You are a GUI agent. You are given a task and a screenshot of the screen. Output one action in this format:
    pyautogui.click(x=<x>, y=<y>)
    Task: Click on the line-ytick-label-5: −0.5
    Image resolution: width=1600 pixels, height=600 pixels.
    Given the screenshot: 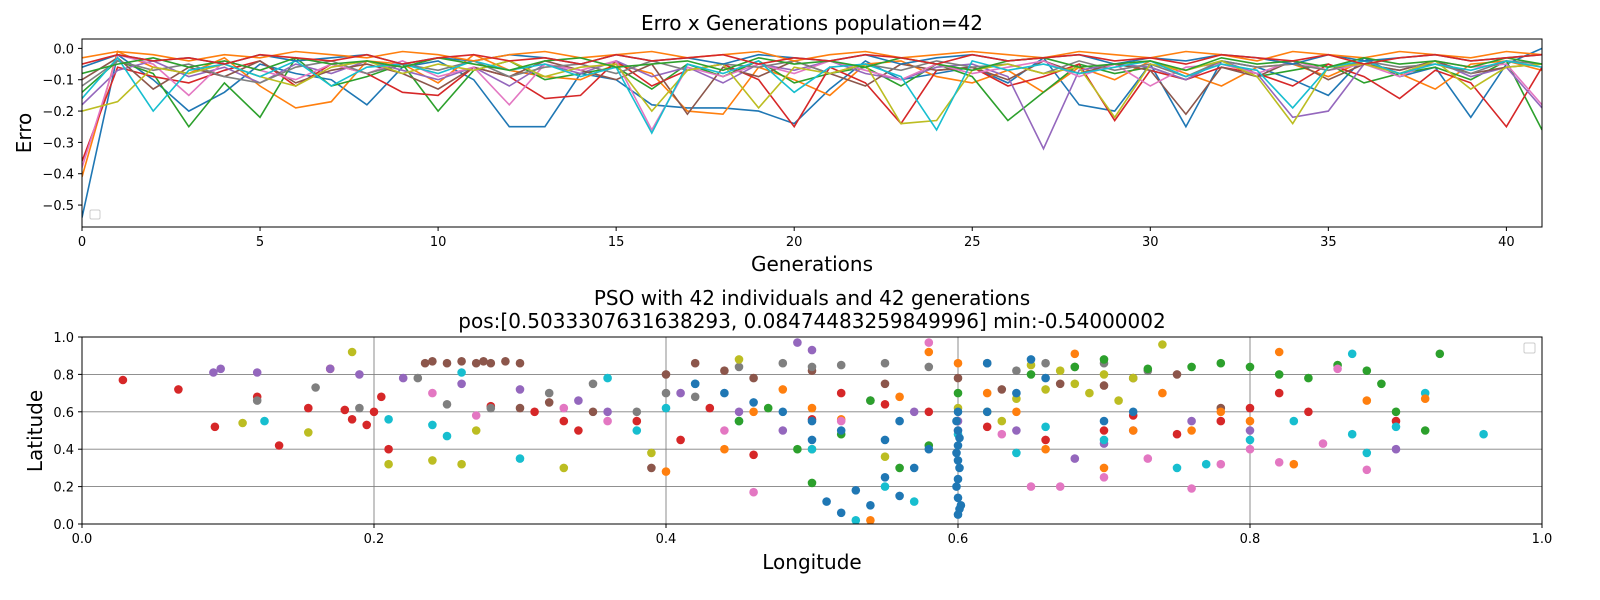 What is the action you would take?
    pyautogui.click(x=58, y=206)
    